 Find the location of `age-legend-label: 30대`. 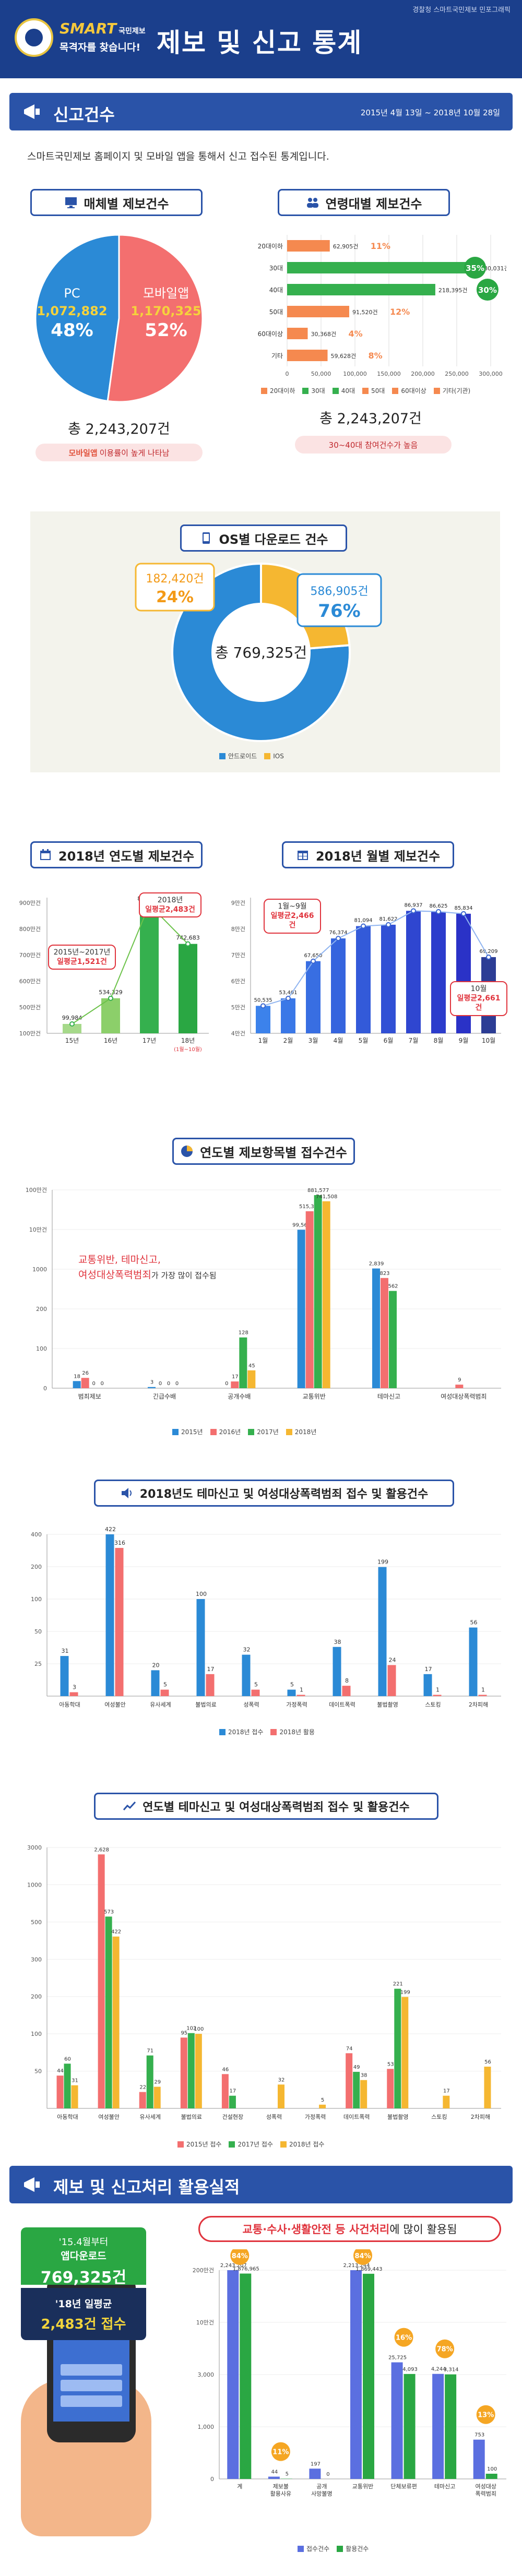

age-legend-label: 30대 is located at coordinates (318, 391).